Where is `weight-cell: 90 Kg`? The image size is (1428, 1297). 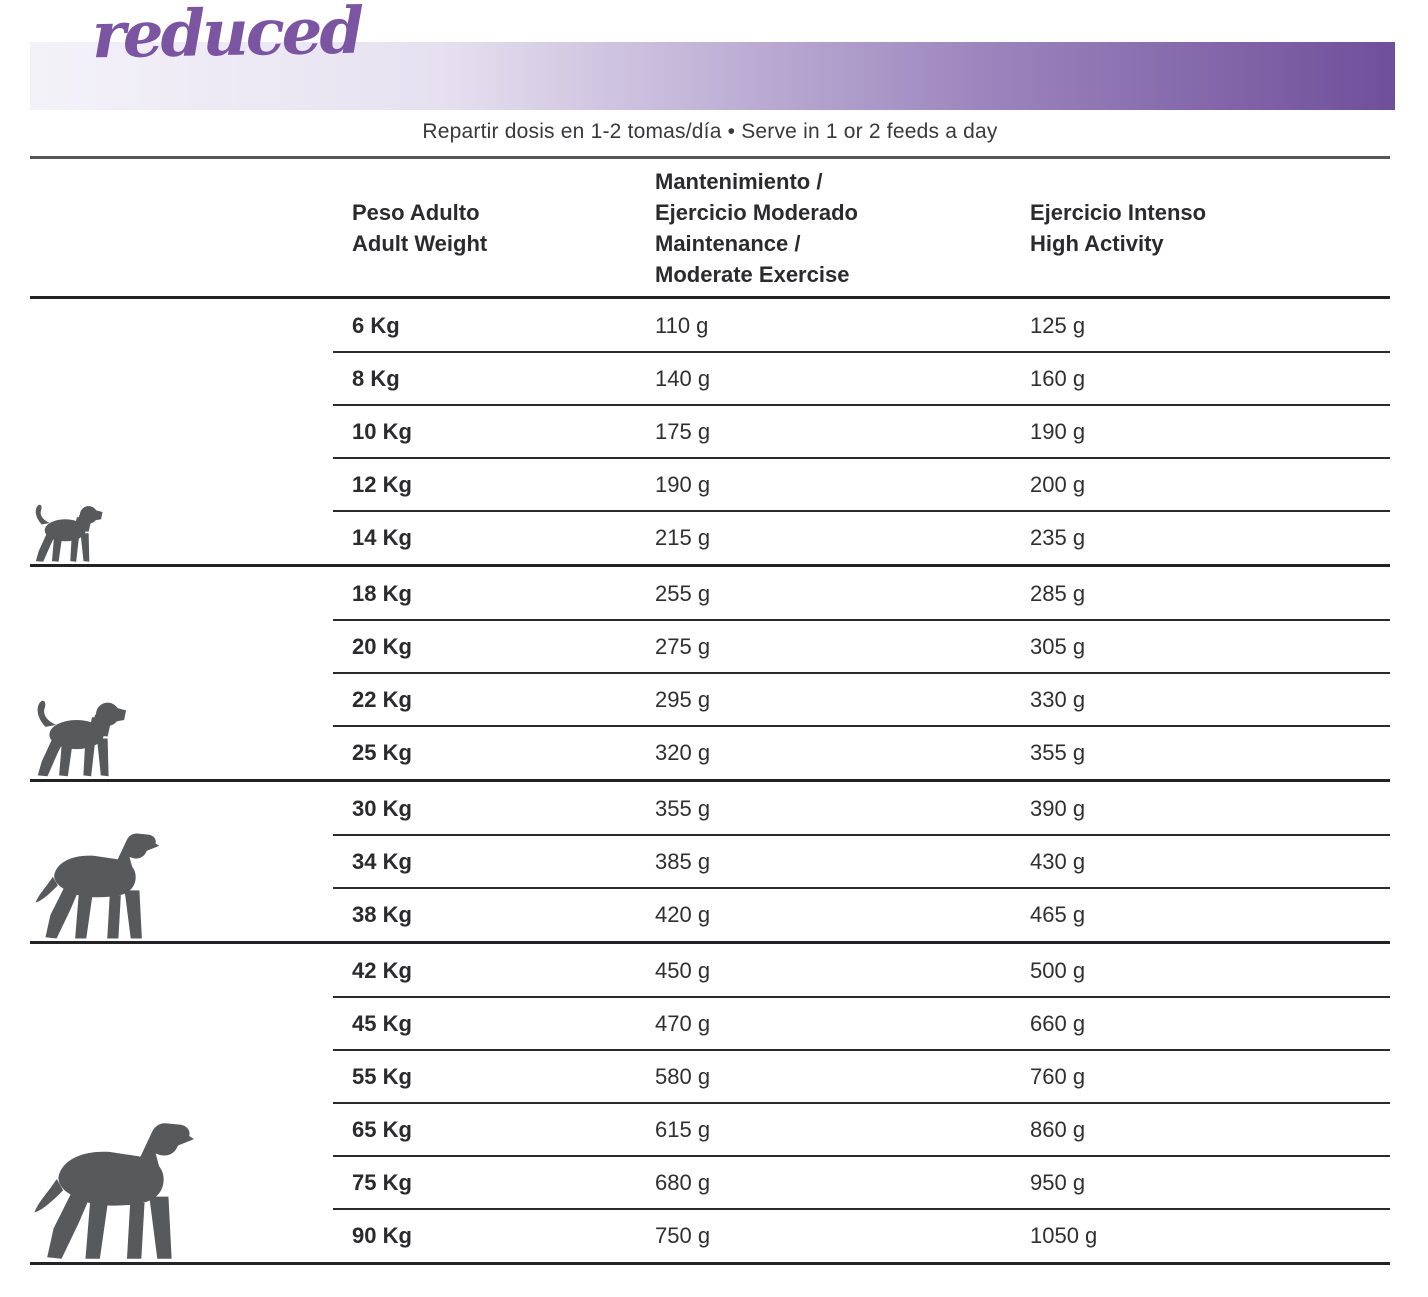
weight-cell: 90 Kg is located at coordinates (382, 1235).